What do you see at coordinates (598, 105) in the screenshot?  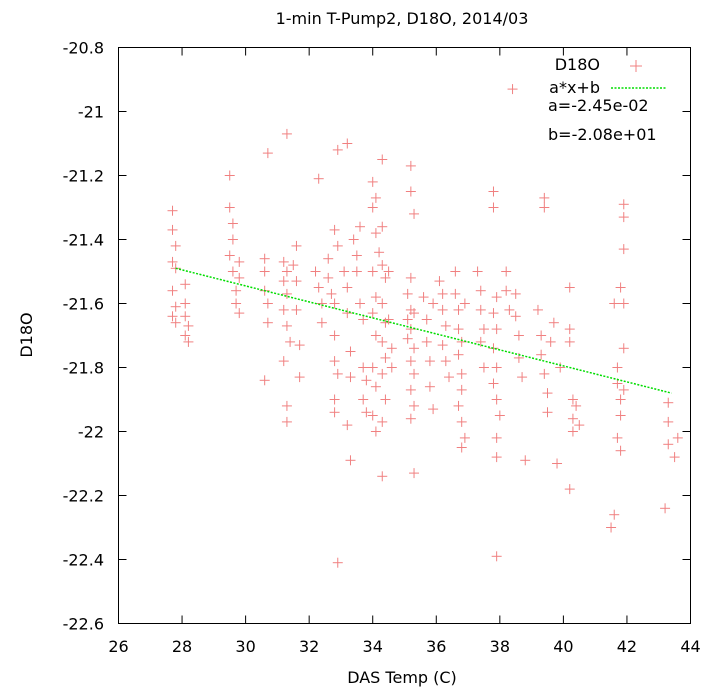 I see `annotation-a: a=-2.45e-02` at bounding box center [598, 105].